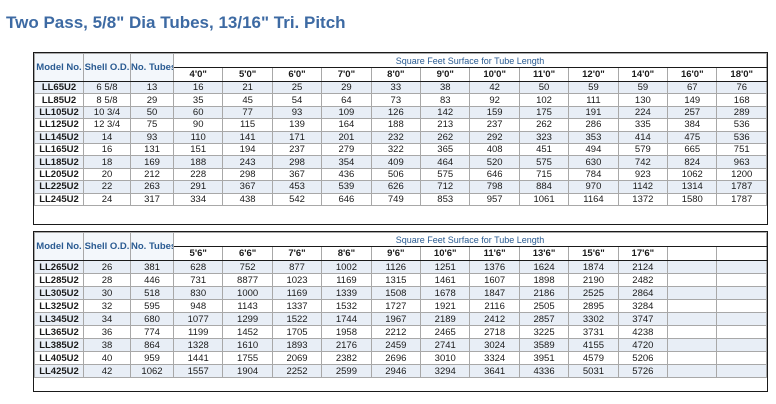  I want to click on model-header: Model No., so click(59, 67).